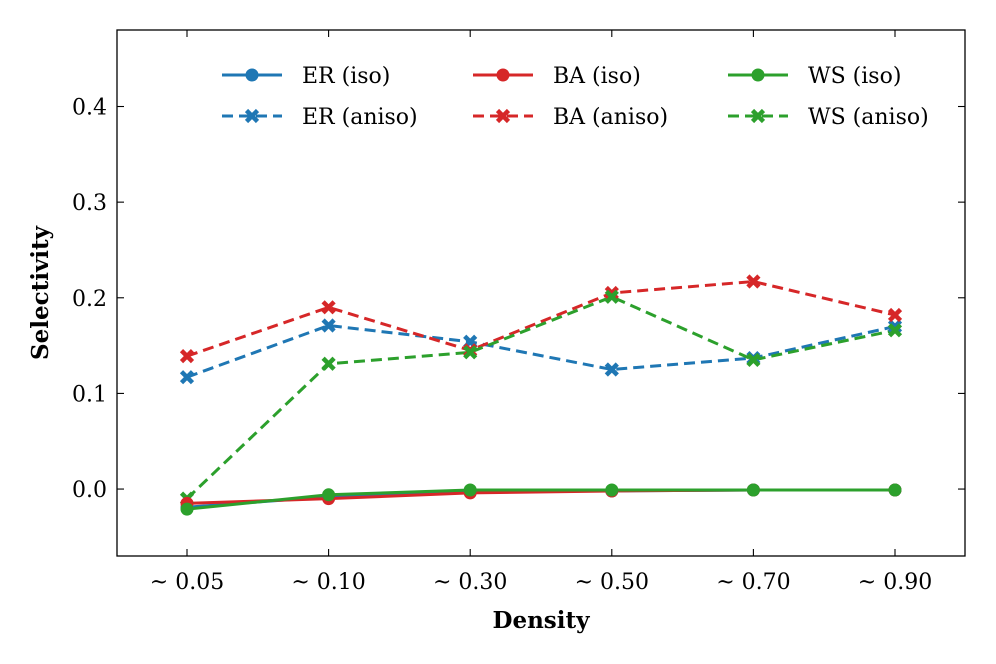 This screenshot has width=996, height=664. What do you see at coordinates (540, 496) in the screenshot?
I see `series-line-ba-iso` at bounding box center [540, 496].